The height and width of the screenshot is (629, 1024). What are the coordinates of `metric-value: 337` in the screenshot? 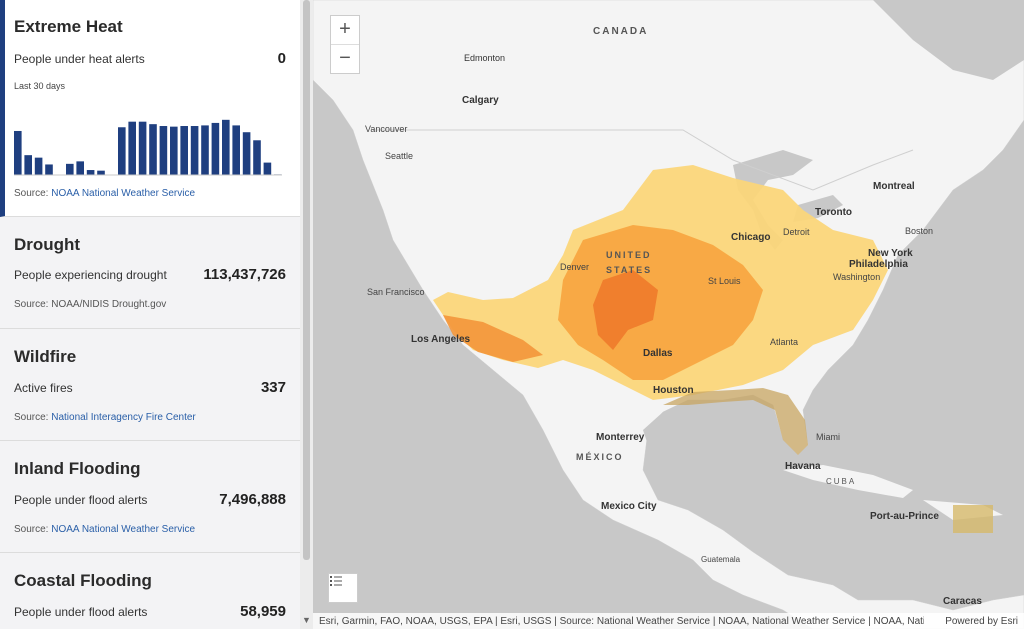 It's located at (273, 387).